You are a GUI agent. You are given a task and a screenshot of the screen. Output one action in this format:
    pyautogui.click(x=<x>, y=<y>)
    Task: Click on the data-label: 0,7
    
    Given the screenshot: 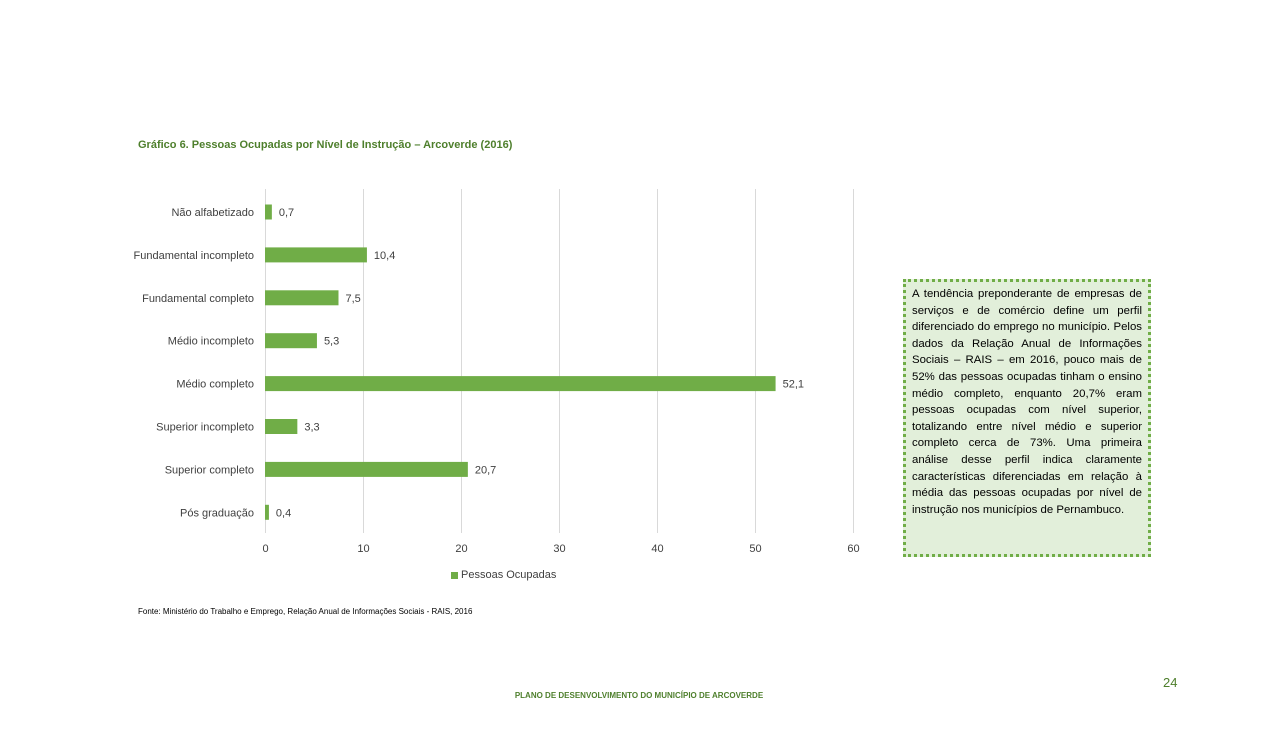 What is the action you would take?
    pyautogui.click(x=286, y=213)
    